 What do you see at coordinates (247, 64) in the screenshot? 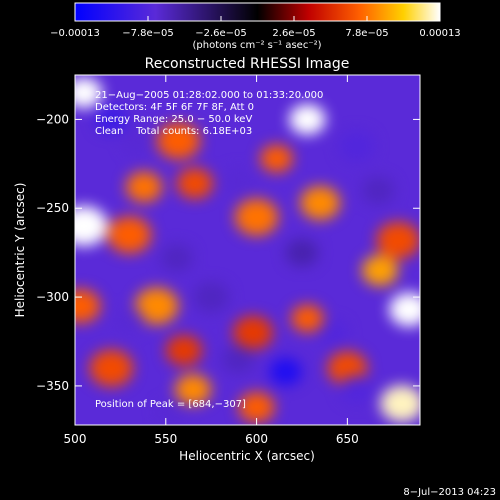
I see `chart-title: Reconstructed RHESSI Image` at bounding box center [247, 64].